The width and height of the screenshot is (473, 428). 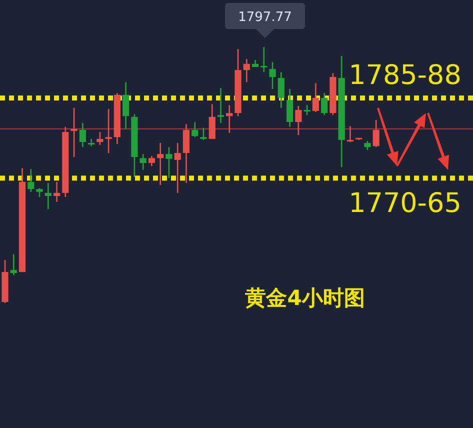 What do you see at coordinates (405, 204) in the screenshot?
I see `annotation: 1770-65` at bounding box center [405, 204].